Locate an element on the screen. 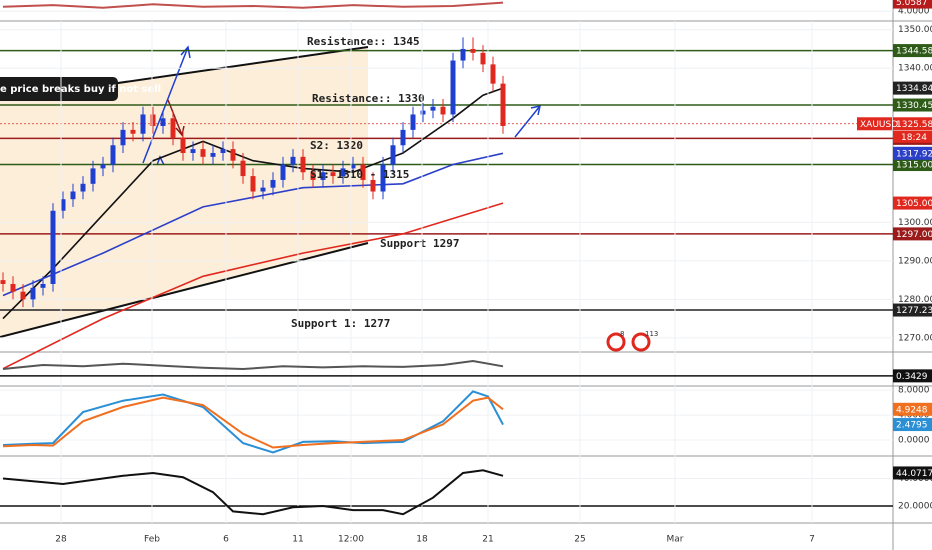 The image size is (932, 550). x-tick-label: 18 is located at coordinates (422, 540).